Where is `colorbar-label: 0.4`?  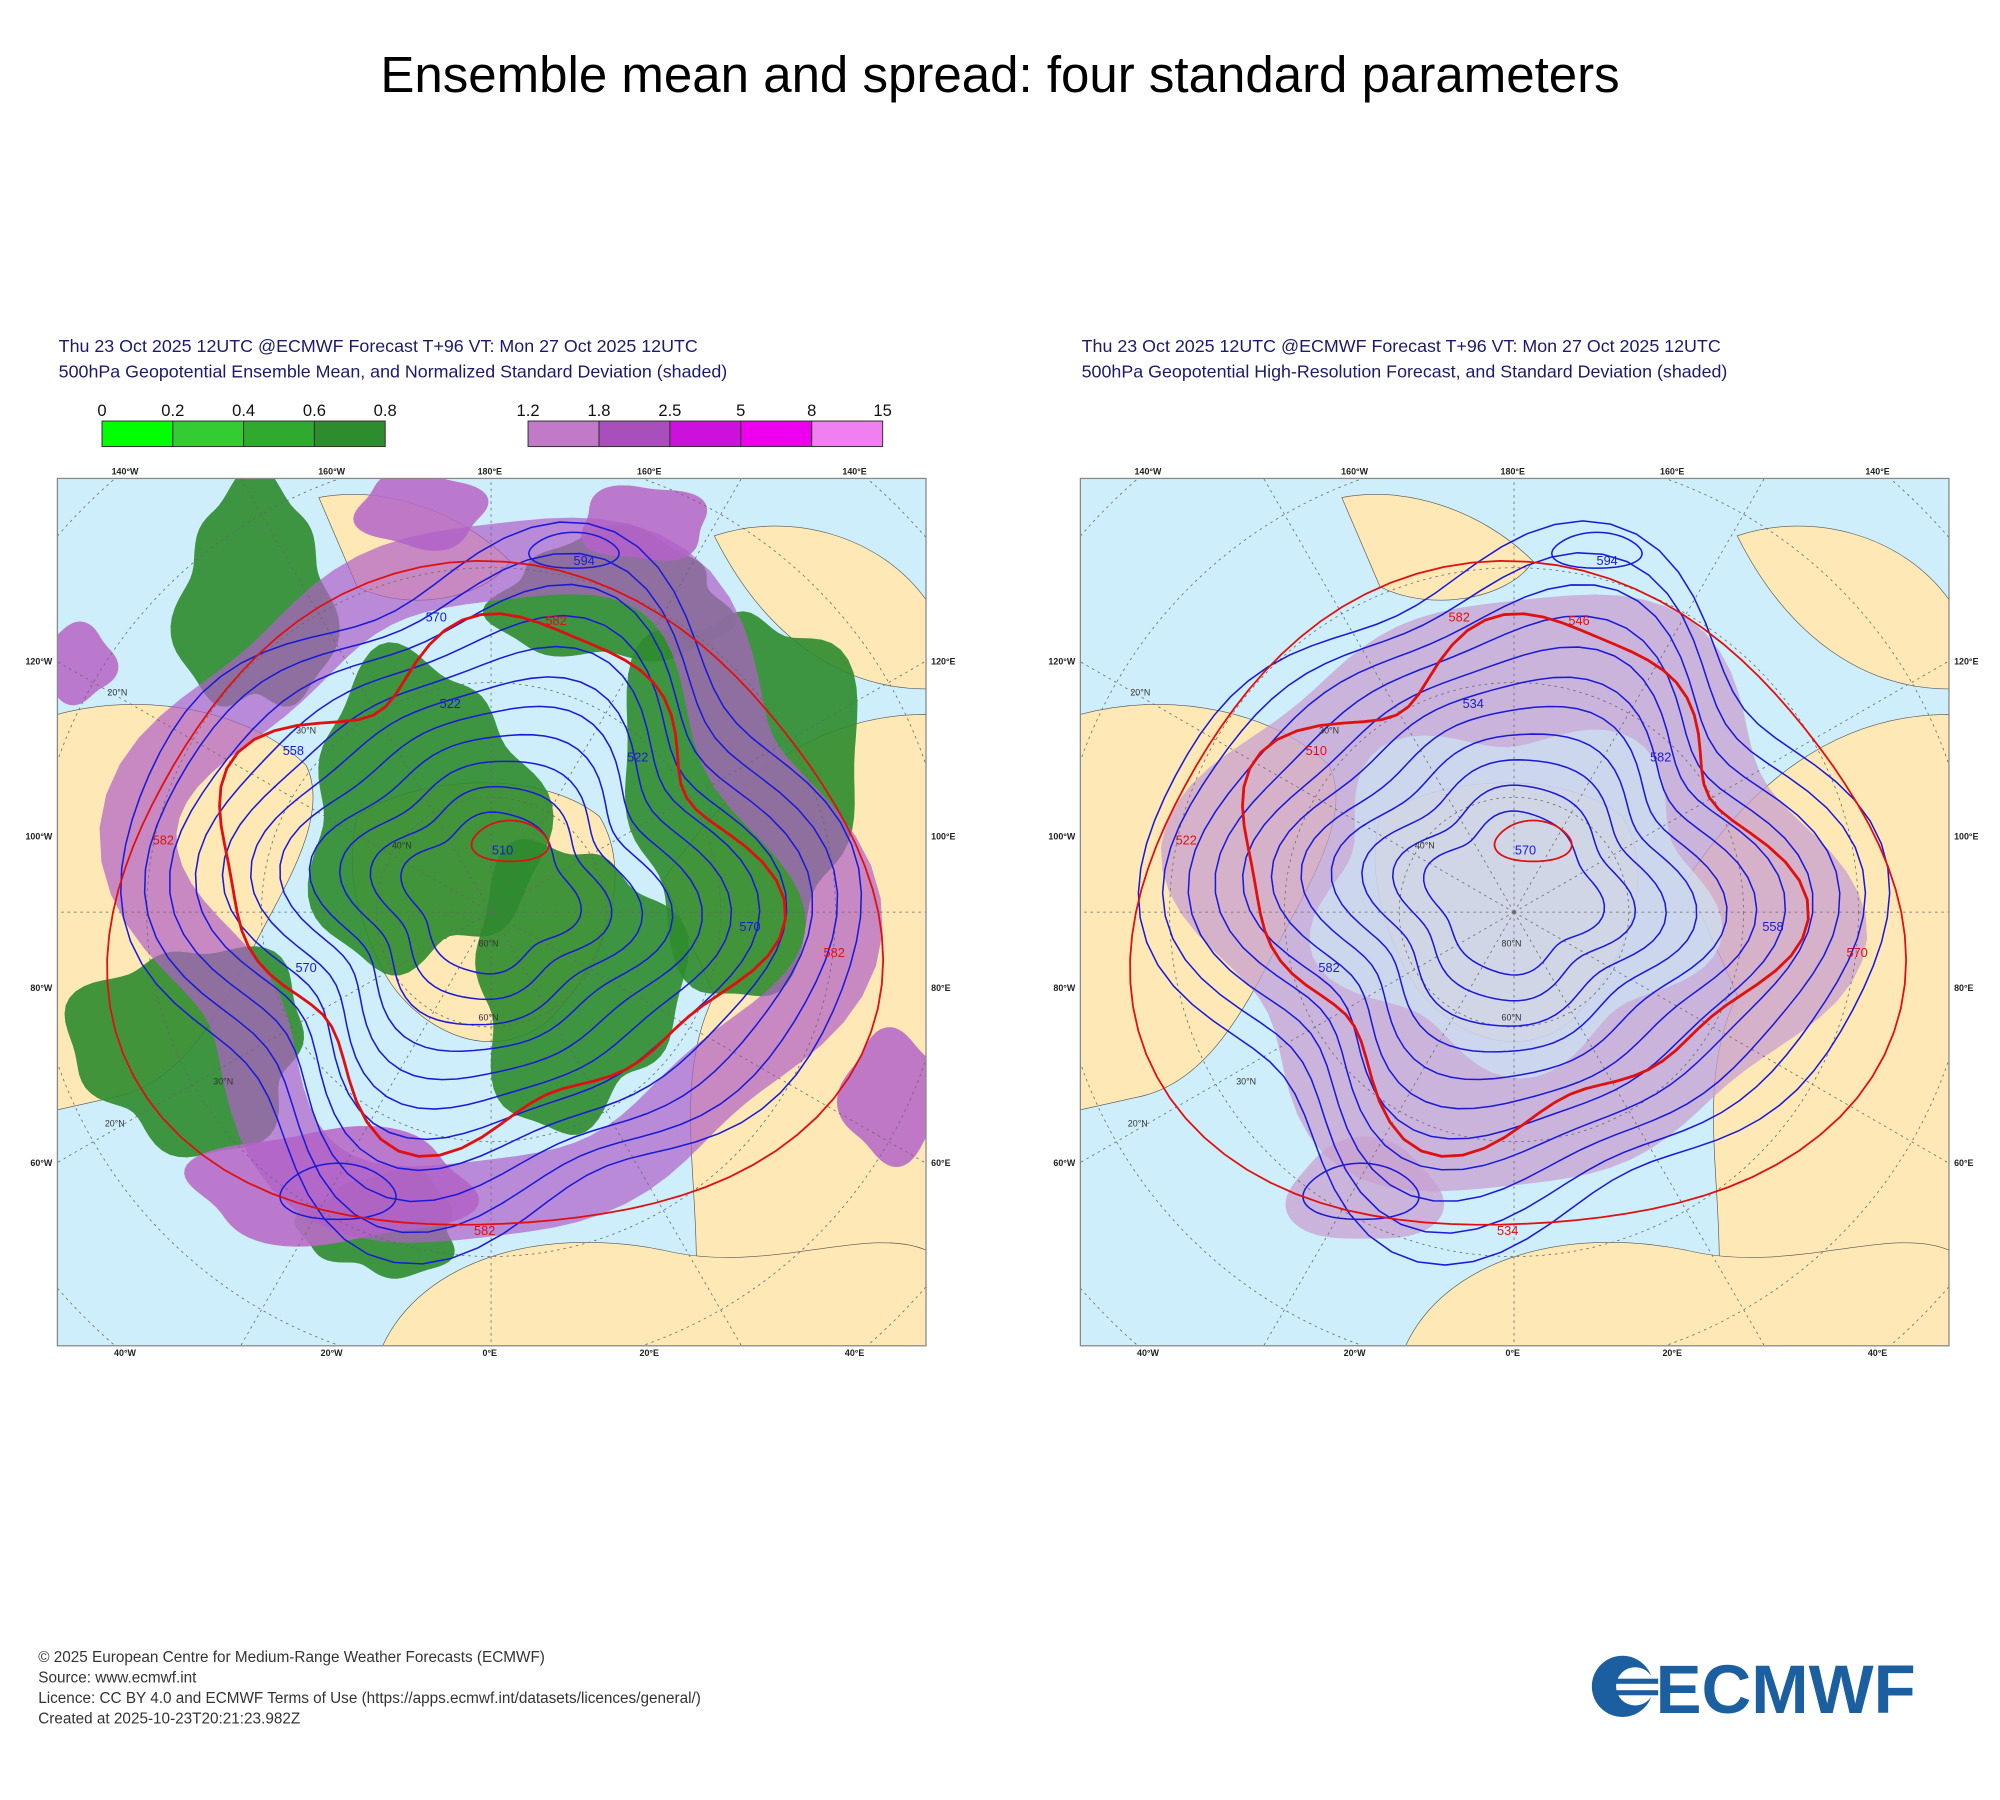
colorbar-label: 0.4 is located at coordinates (243, 410).